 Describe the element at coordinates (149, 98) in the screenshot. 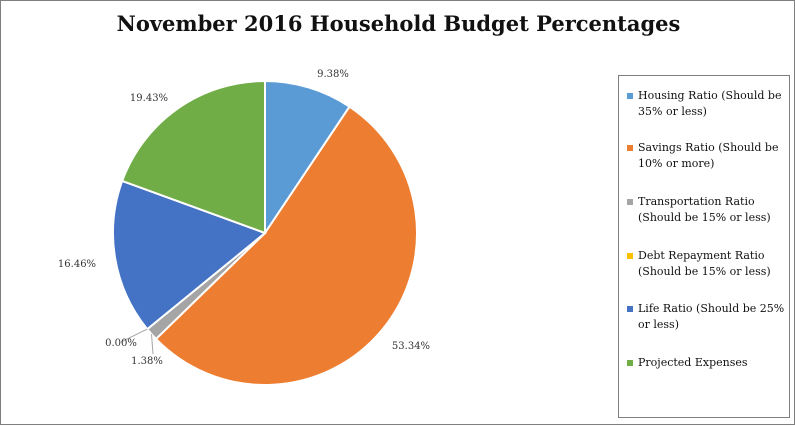

I see `data-label-projected-expenses: 19.43%` at that location.